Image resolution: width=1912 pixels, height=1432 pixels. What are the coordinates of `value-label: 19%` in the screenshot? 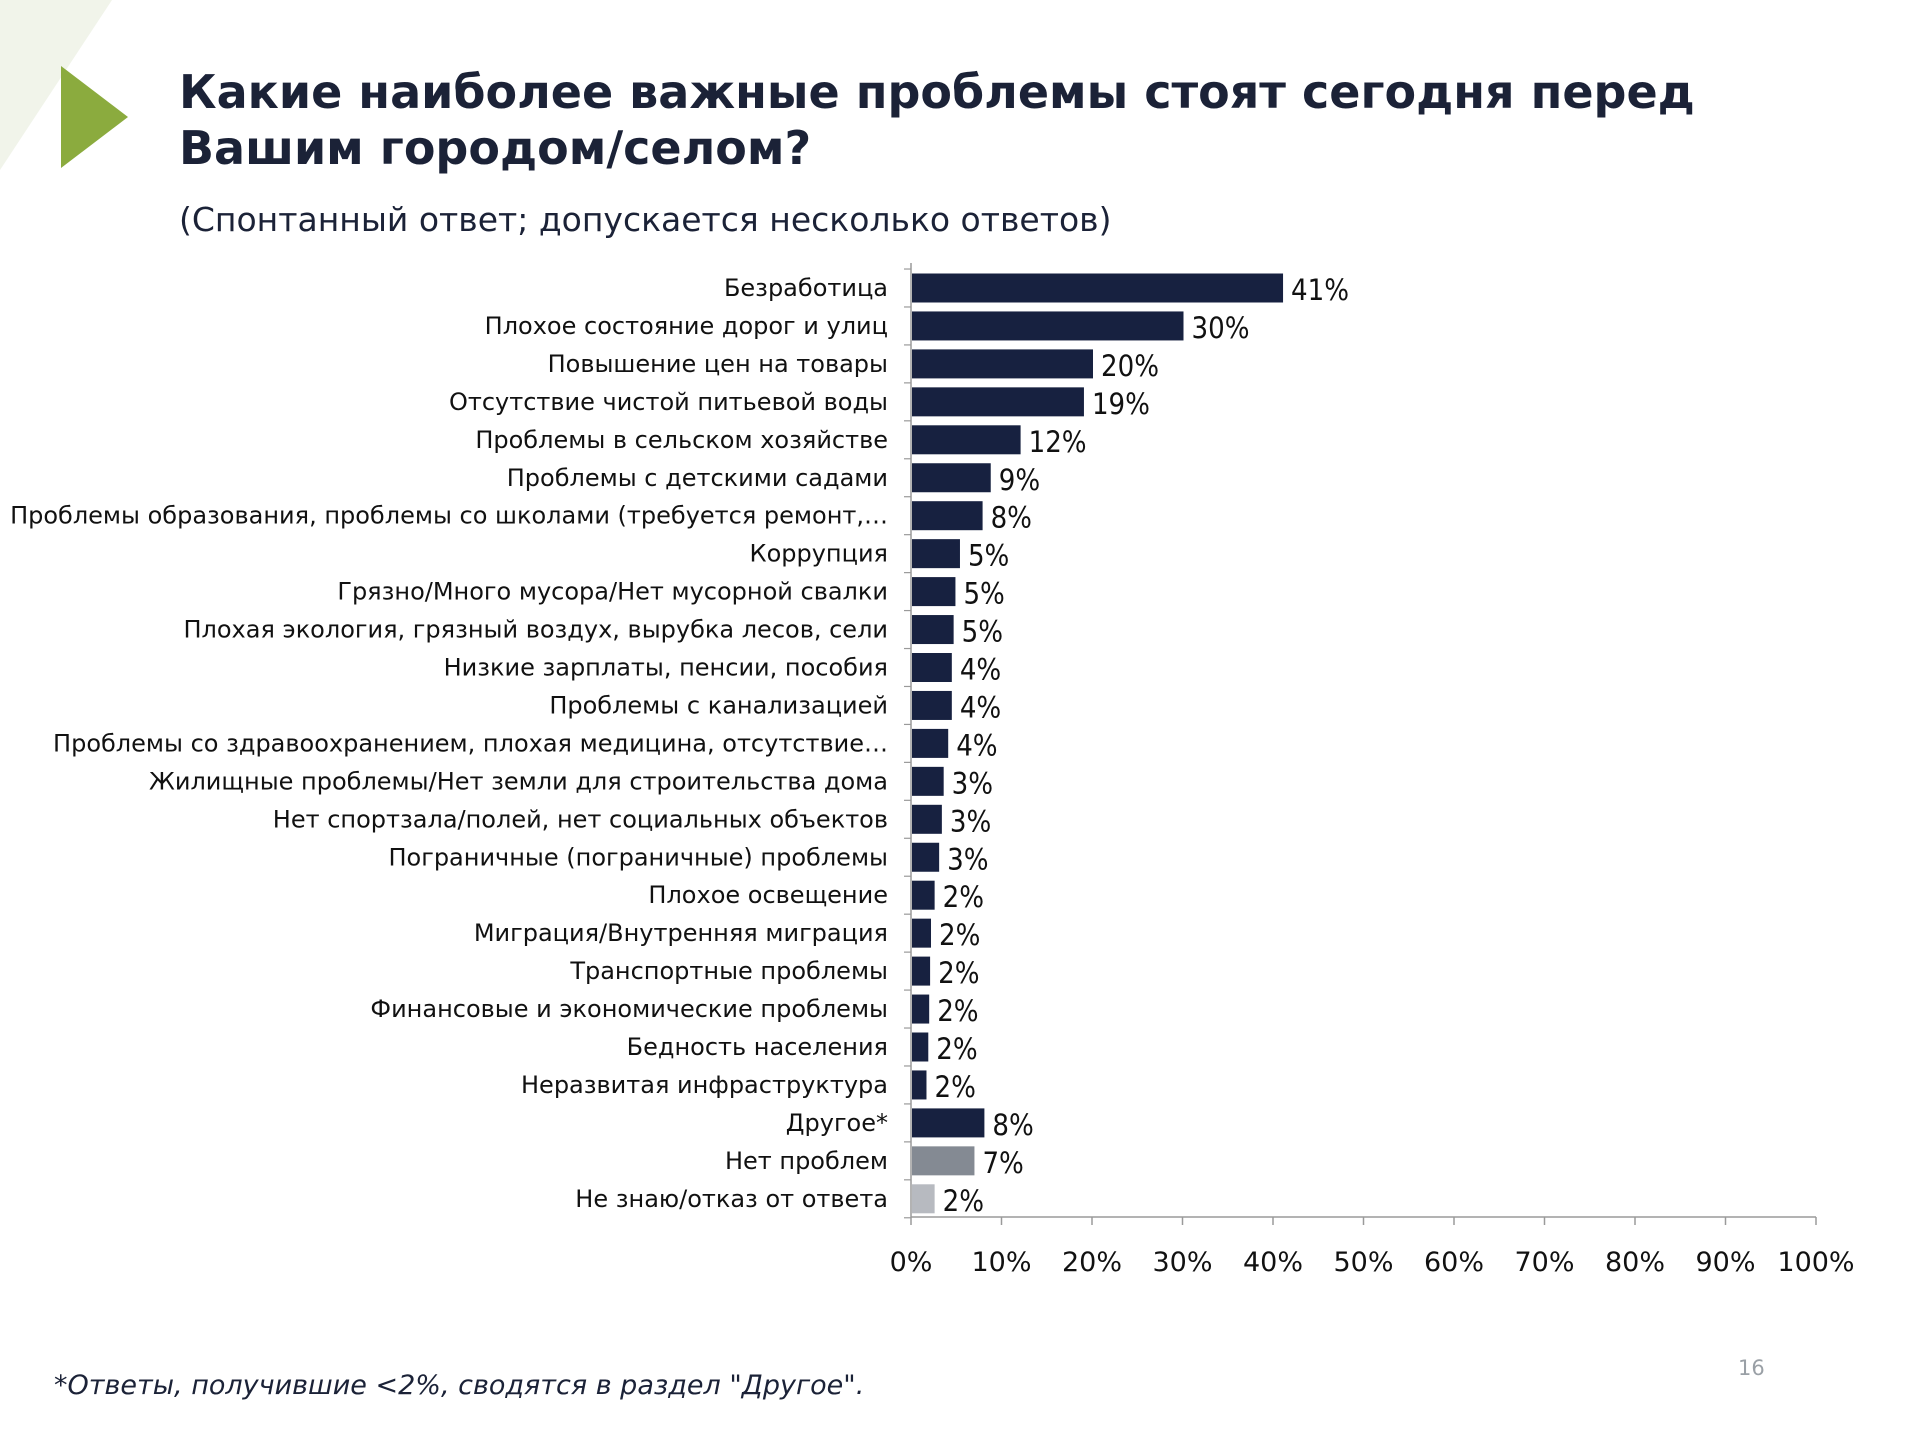 It's located at (1121, 404).